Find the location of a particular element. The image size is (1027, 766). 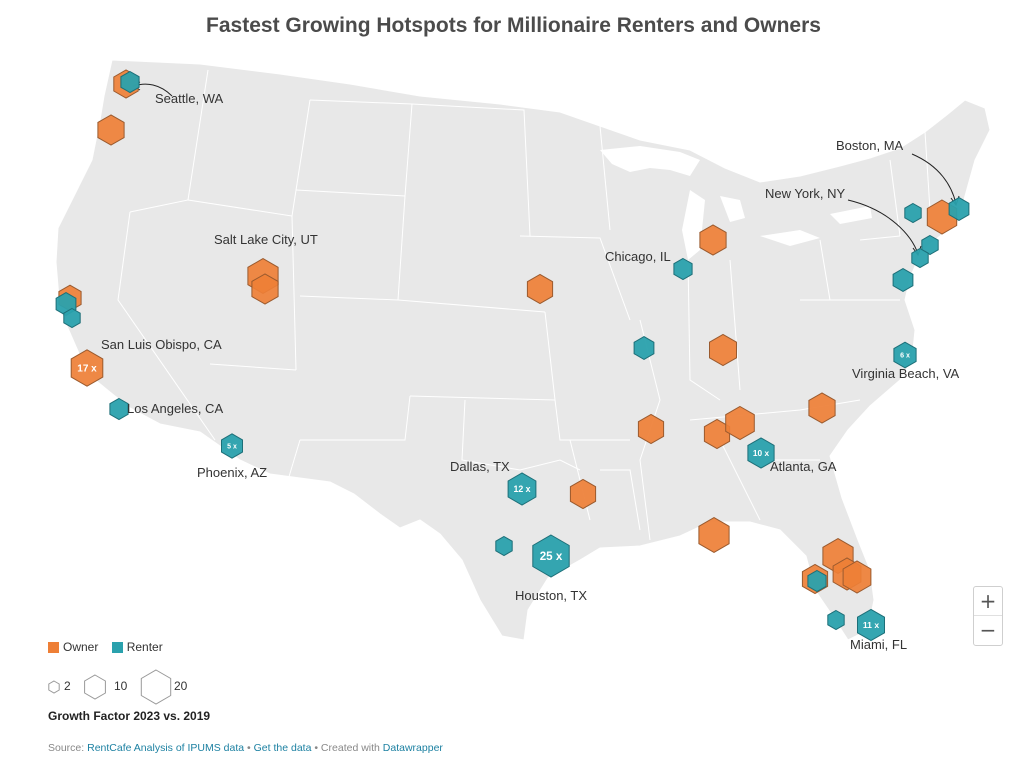

renter-marker: 25 x is located at coordinates (551, 556).